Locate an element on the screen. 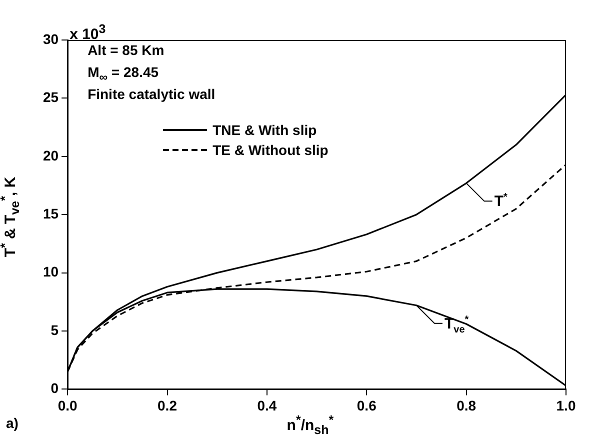  legend-label: TE & Without slip is located at coordinates (270, 150).